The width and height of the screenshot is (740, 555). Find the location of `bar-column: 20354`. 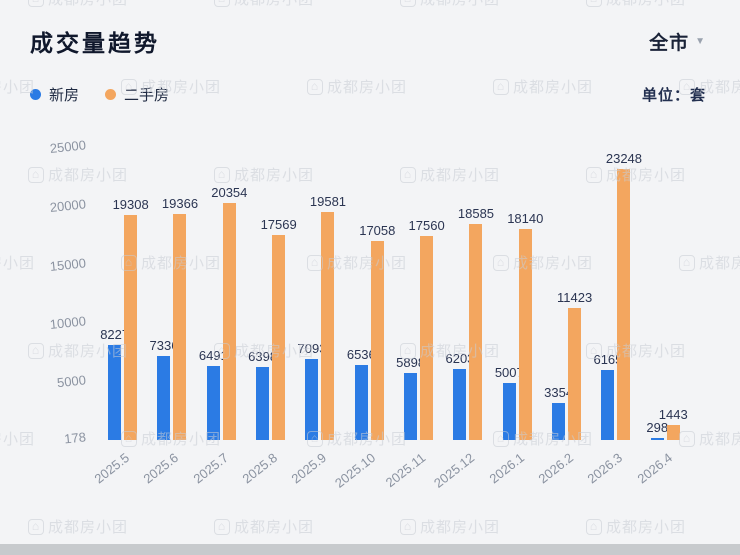

bar-column: 20354 is located at coordinates (229, 312).